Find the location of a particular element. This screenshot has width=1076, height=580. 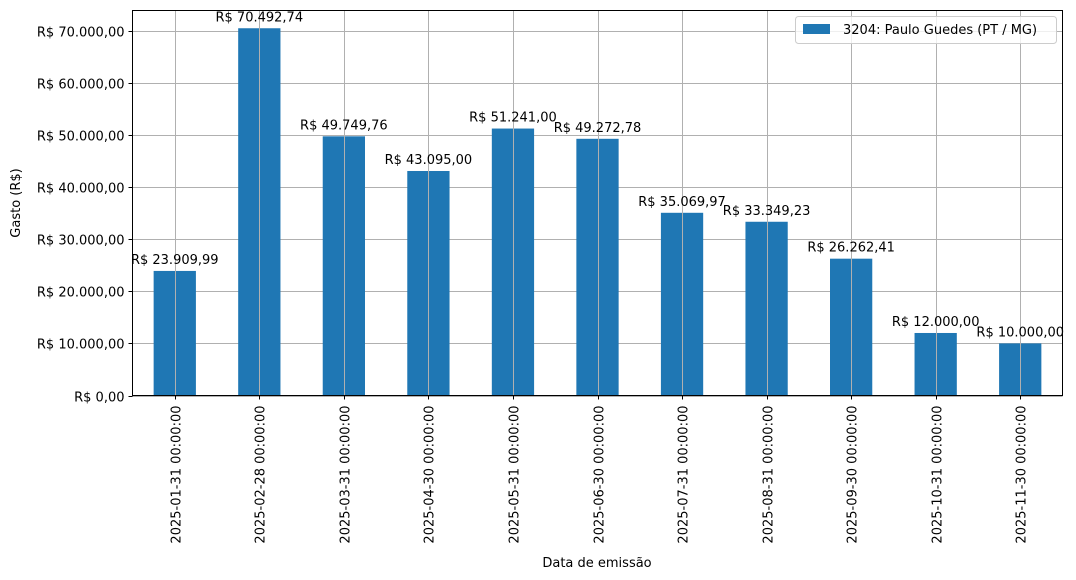

bar-value-label: R$ 49.272,78 is located at coordinates (598, 128).